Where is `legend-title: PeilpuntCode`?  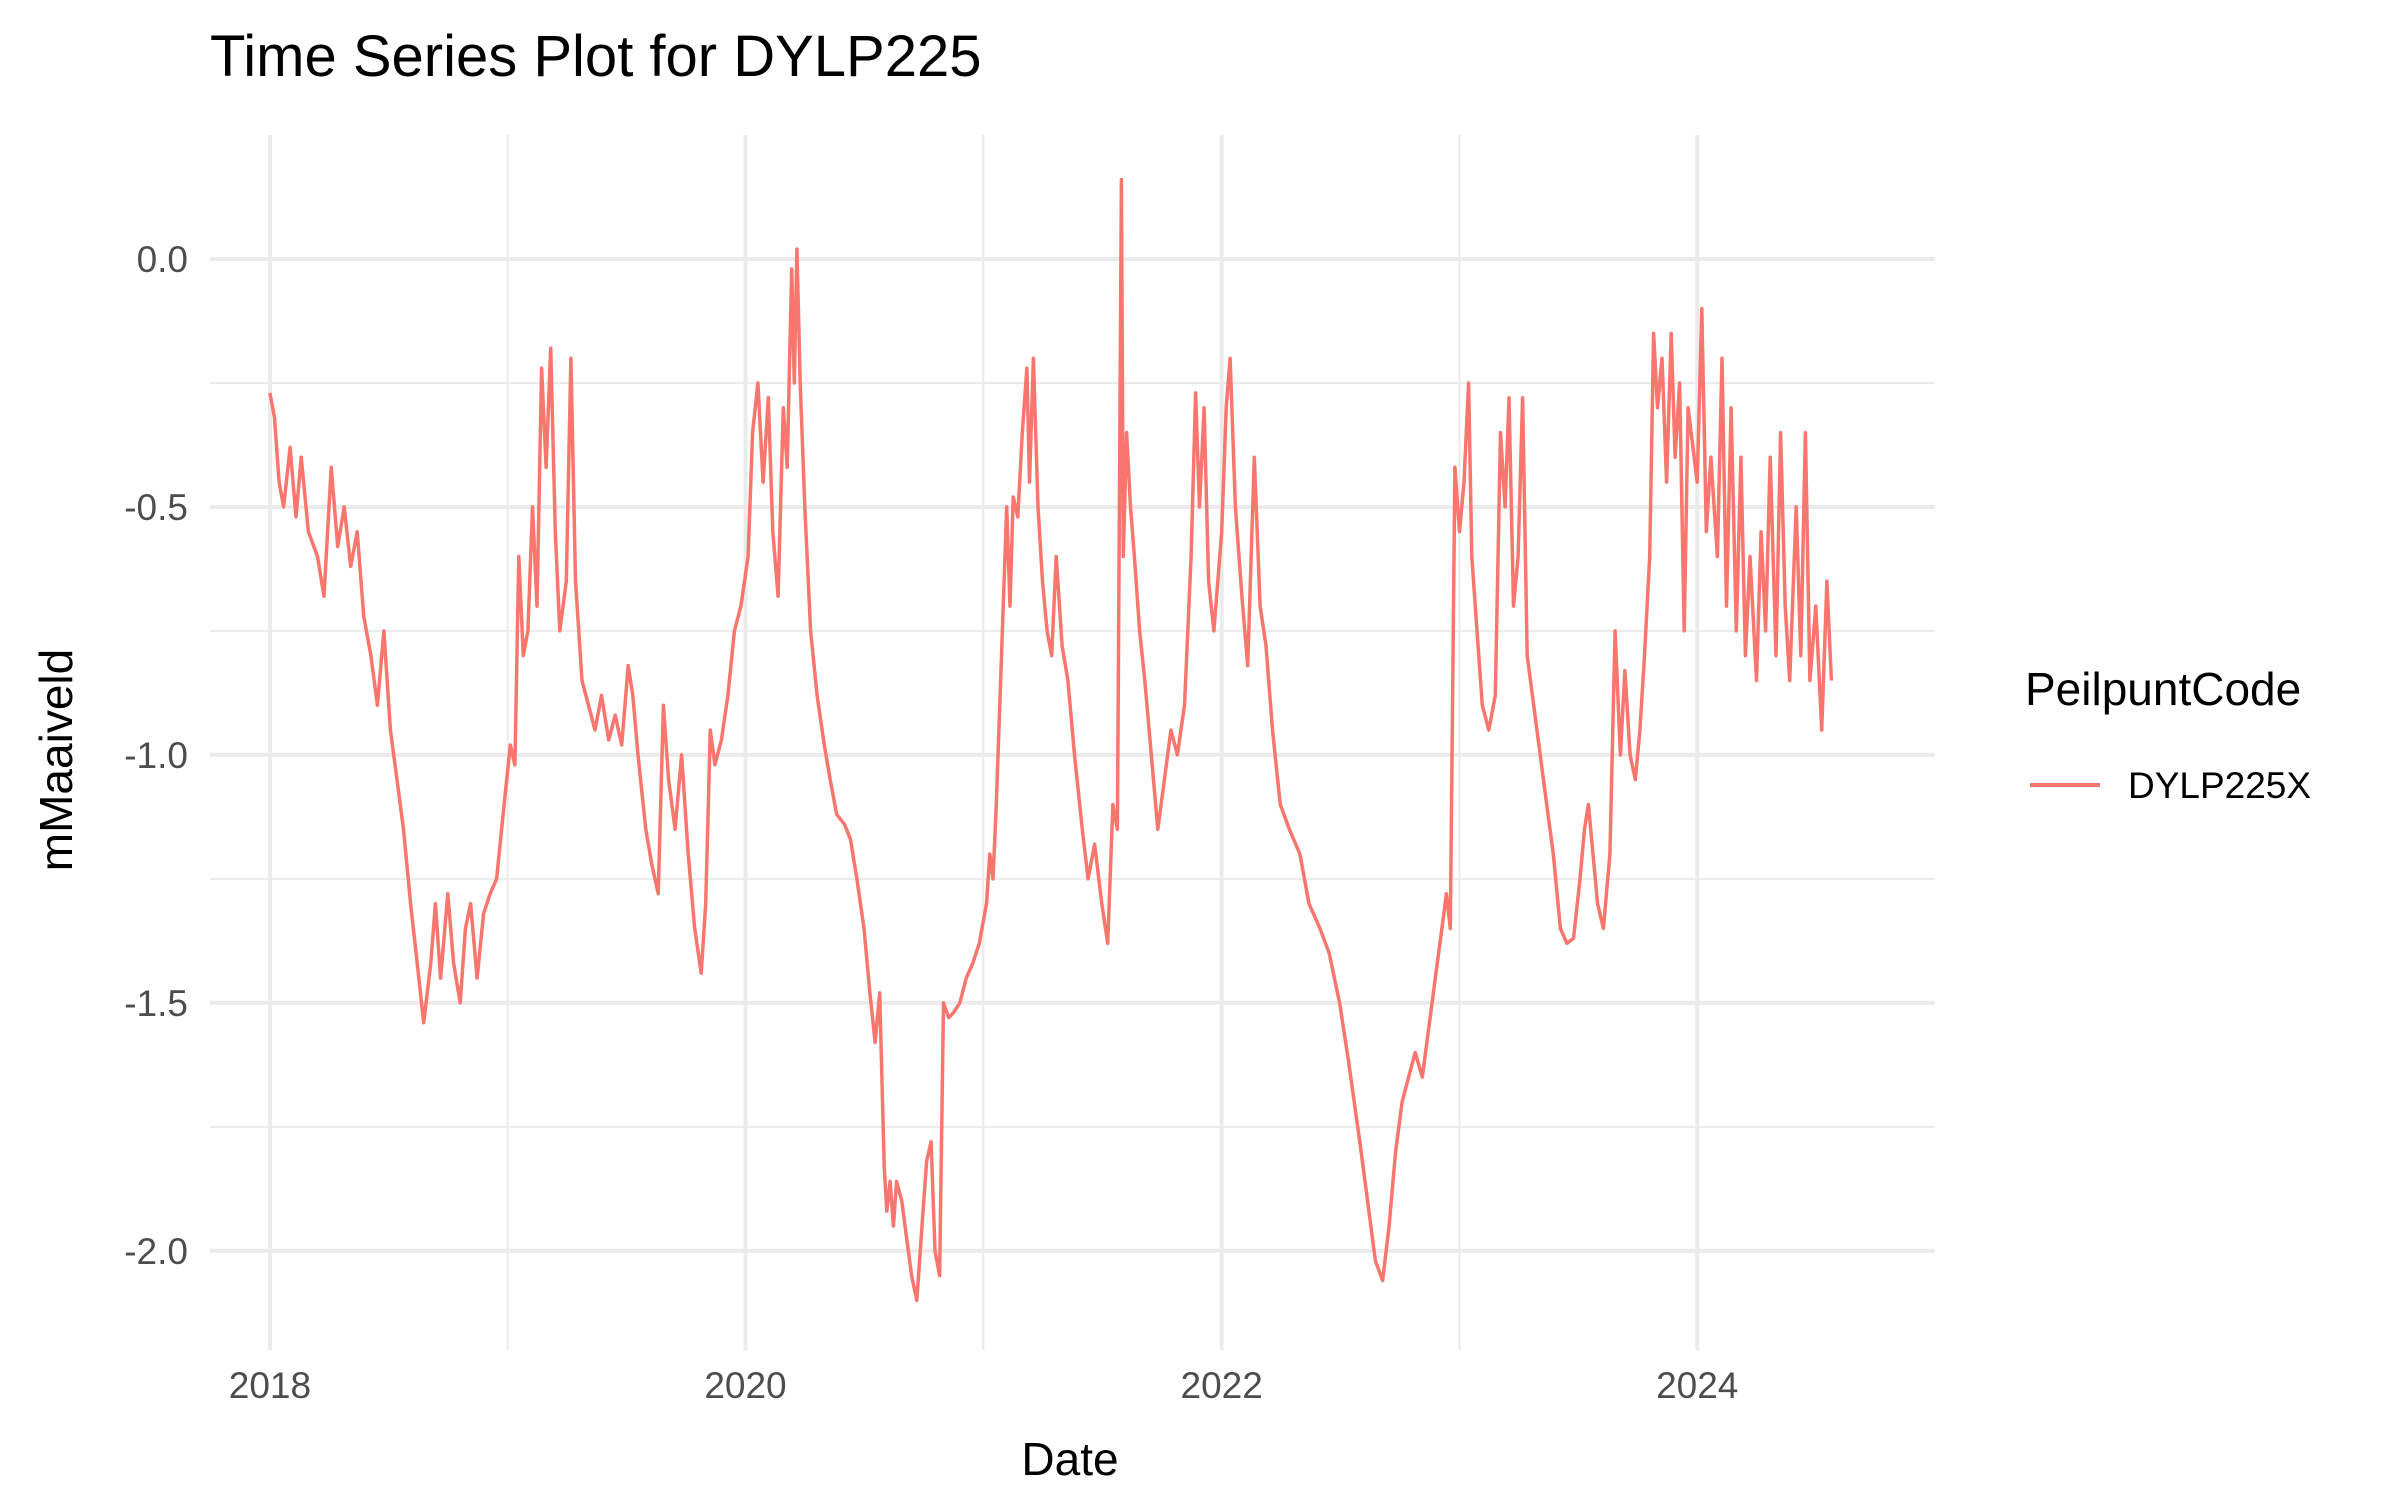 legend-title: PeilpuntCode is located at coordinates (2163, 689).